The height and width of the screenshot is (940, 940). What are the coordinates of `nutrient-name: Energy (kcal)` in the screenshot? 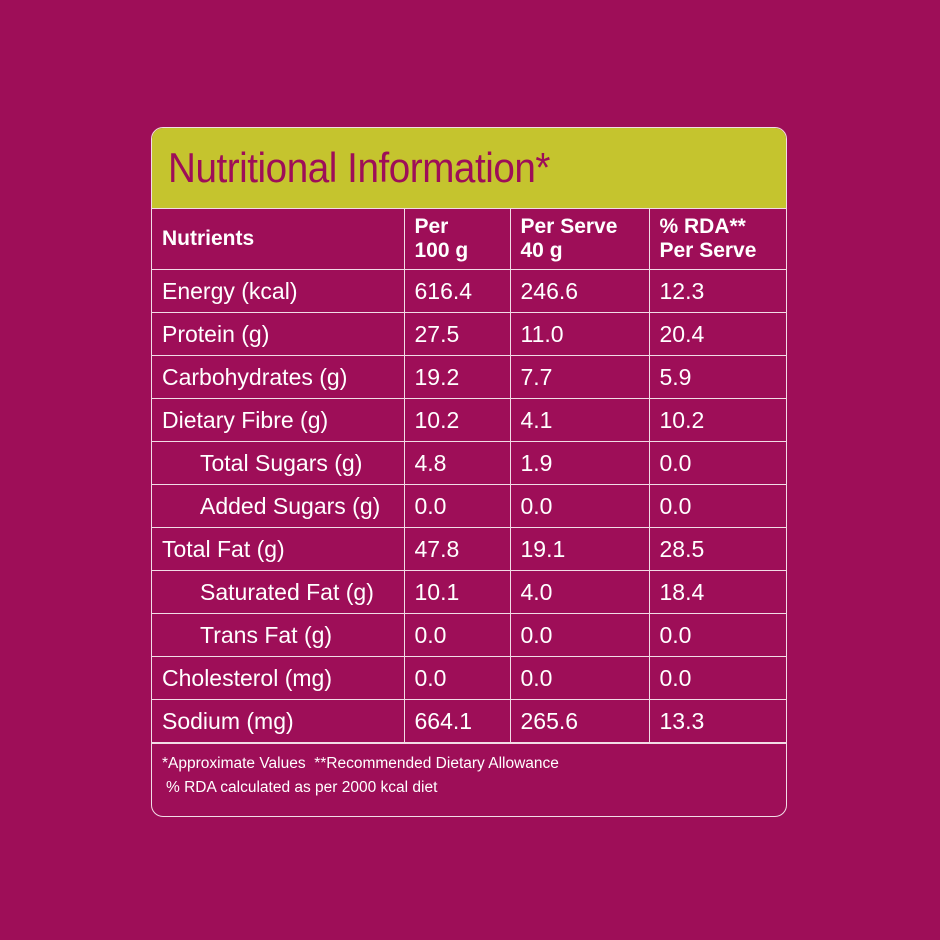 It's located at (278, 291).